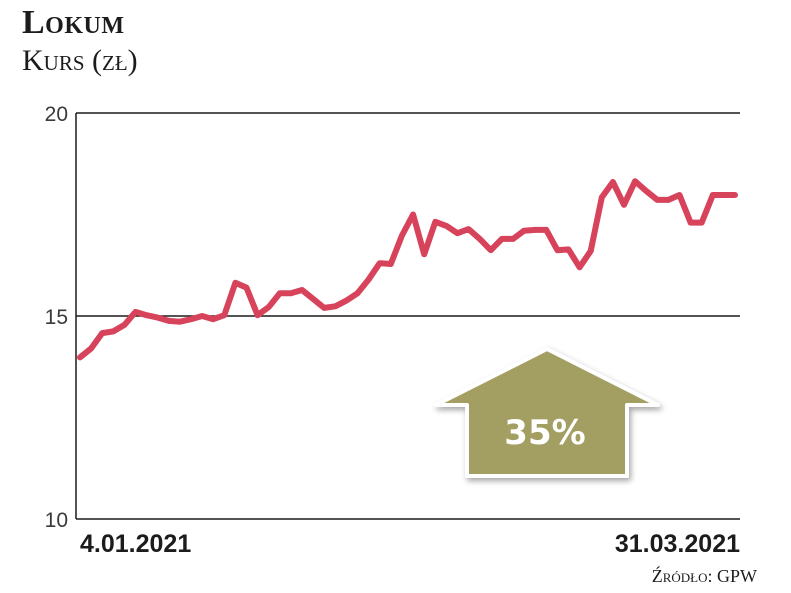 This screenshot has height=593, width=791. I want to click on y-tick-label-10: 10, so click(56, 520).